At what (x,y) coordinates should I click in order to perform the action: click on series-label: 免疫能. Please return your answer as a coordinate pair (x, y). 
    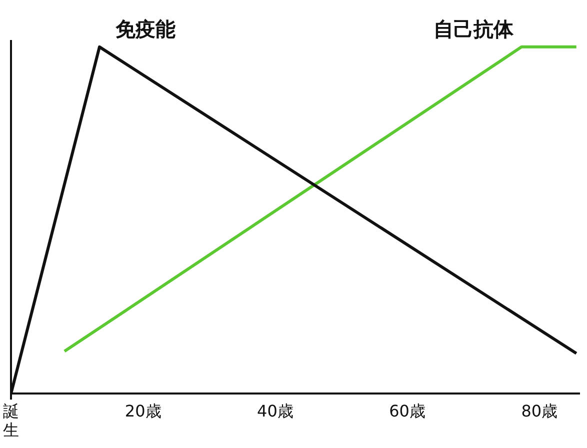
    Looking at the image, I should click on (145, 29).